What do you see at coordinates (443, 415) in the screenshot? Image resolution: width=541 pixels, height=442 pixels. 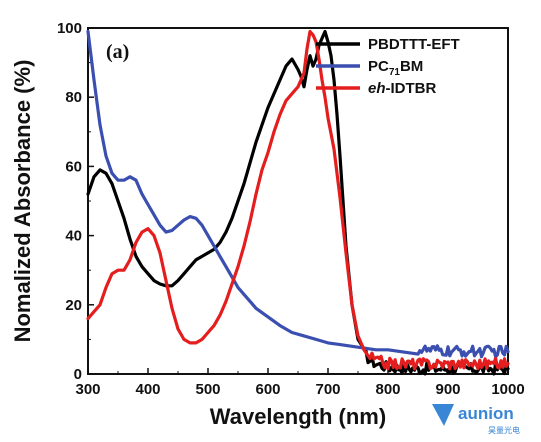 I see `logo-mark-icon` at bounding box center [443, 415].